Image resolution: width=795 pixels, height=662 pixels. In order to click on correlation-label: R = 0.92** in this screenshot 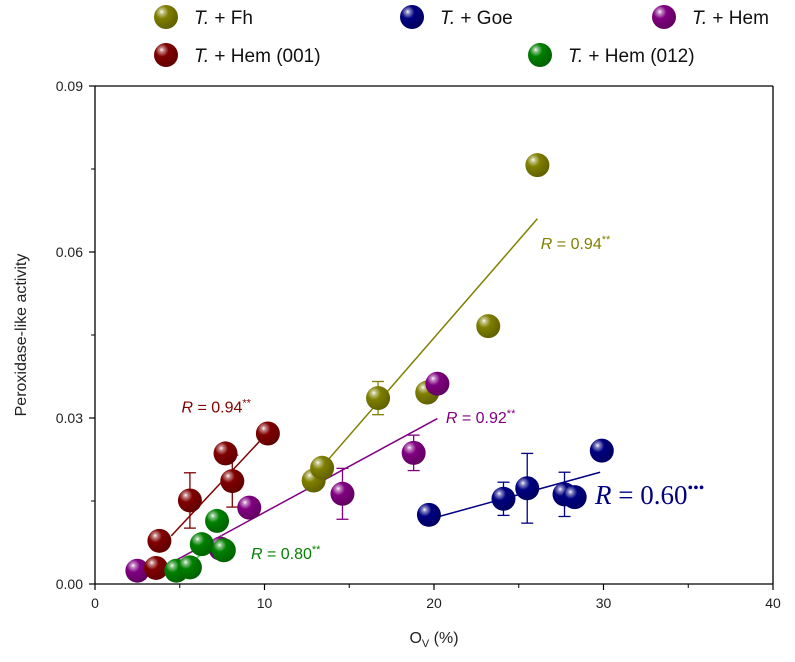, I will do `click(481, 417)`.